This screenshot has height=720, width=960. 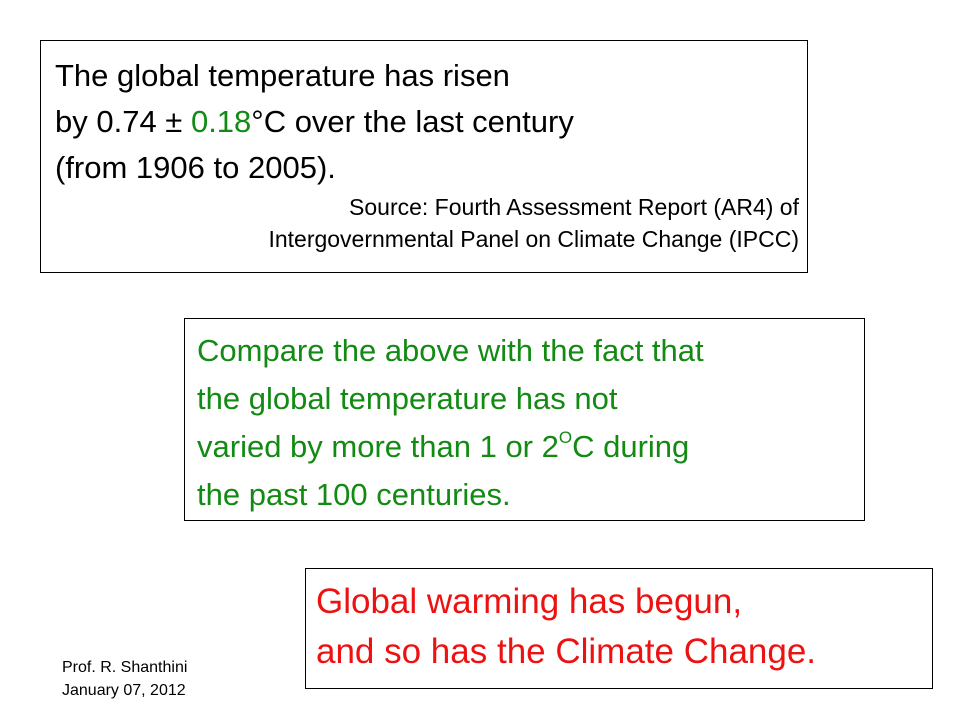 What do you see at coordinates (450, 350) in the screenshot?
I see `comparison-line: Compare the above with the fact that` at bounding box center [450, 350].